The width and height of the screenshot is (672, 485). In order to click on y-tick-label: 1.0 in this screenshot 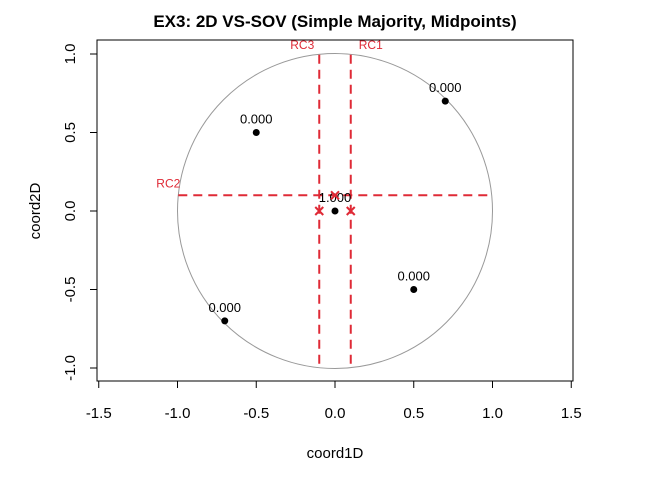, I will do `click(70, 54)`.